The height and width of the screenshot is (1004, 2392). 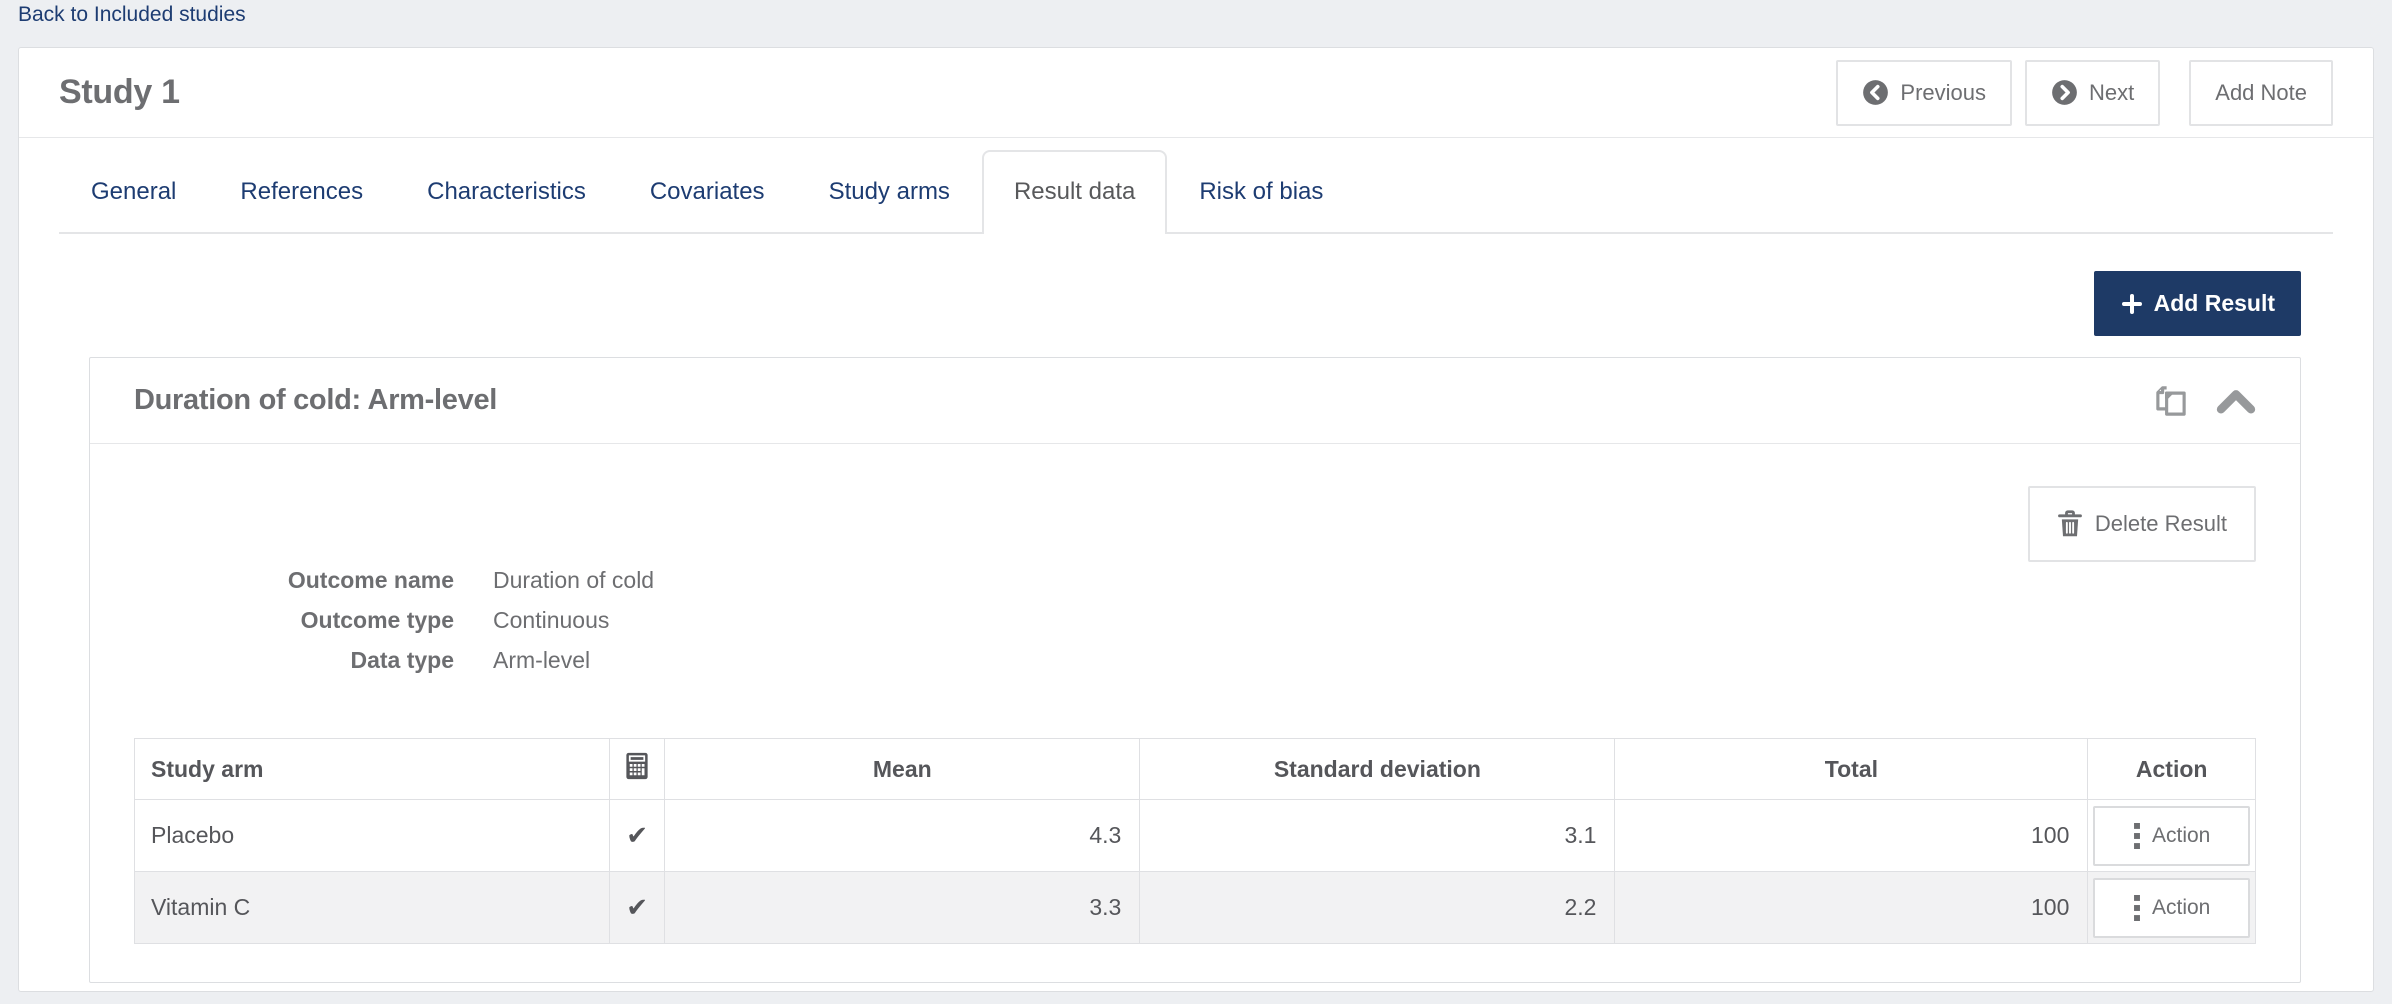 I want to click on outcome-type-label: Outcome type, so click(x=377, y=620).